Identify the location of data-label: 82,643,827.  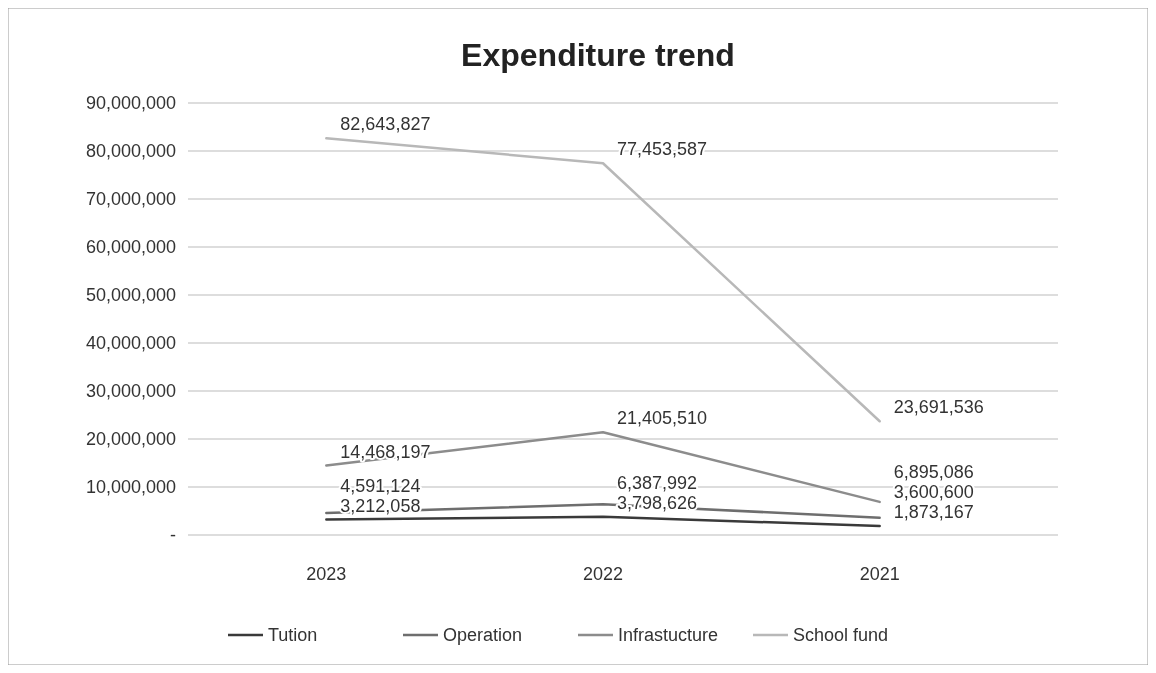
(385, 124).